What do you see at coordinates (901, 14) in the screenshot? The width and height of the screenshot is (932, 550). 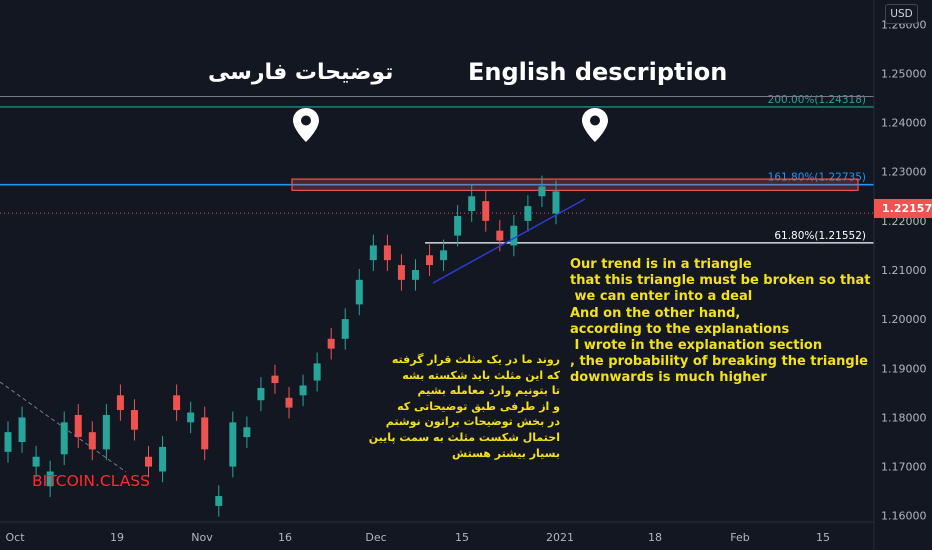 I see `currency-button: USD` at bounding box center [901, 14].